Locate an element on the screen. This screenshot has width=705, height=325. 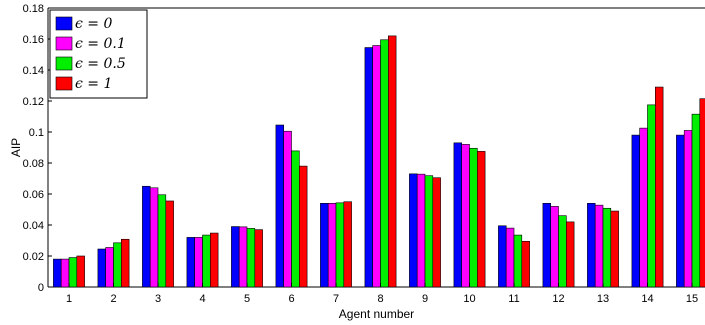
x-tick-label: 3 is located at coordinates (158, 299).